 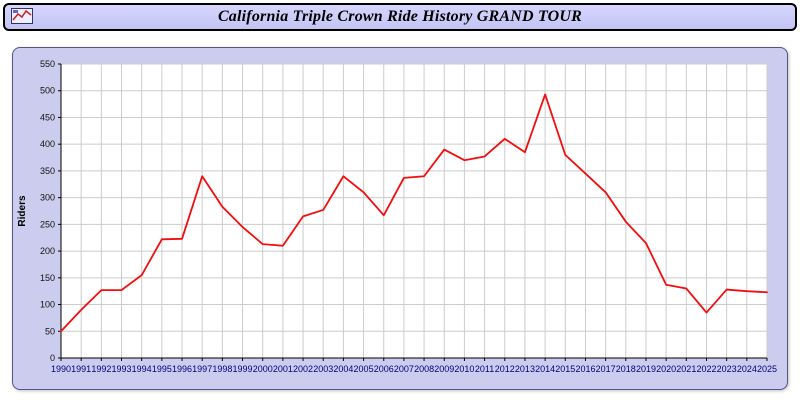 What do you see at coordinates (50, 331) in the screenshot?
I see `svg-text: 50` at bounding box center [50, 331].